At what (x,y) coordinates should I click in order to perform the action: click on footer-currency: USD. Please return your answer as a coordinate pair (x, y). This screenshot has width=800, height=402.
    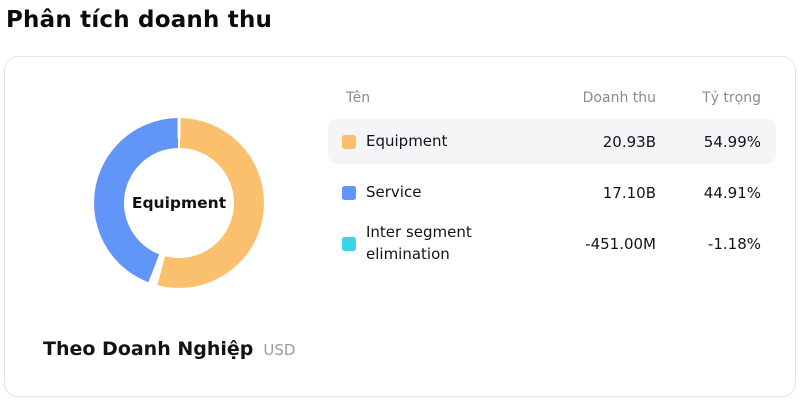
    Looking at the image, I should click on (279, 350).